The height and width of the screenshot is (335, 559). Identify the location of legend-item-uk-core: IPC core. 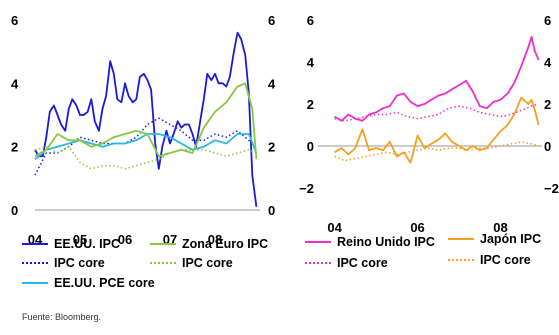
(346, 263).